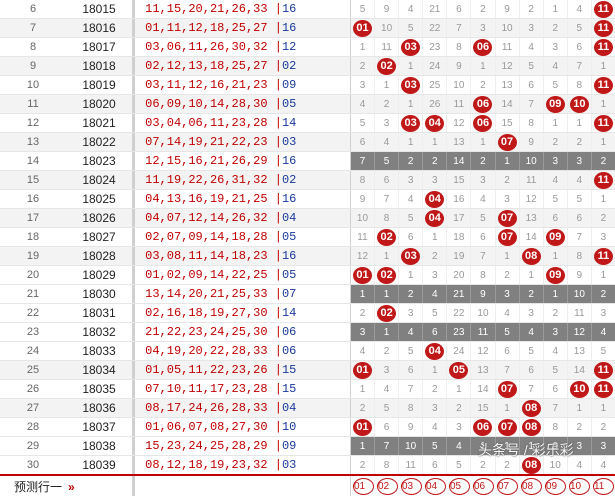 Image resolution: width=615 pixels, height=496 pixels. Describe the element at coordinates (33, 28) in the screenshot. I see `row-index: 7` at that location.